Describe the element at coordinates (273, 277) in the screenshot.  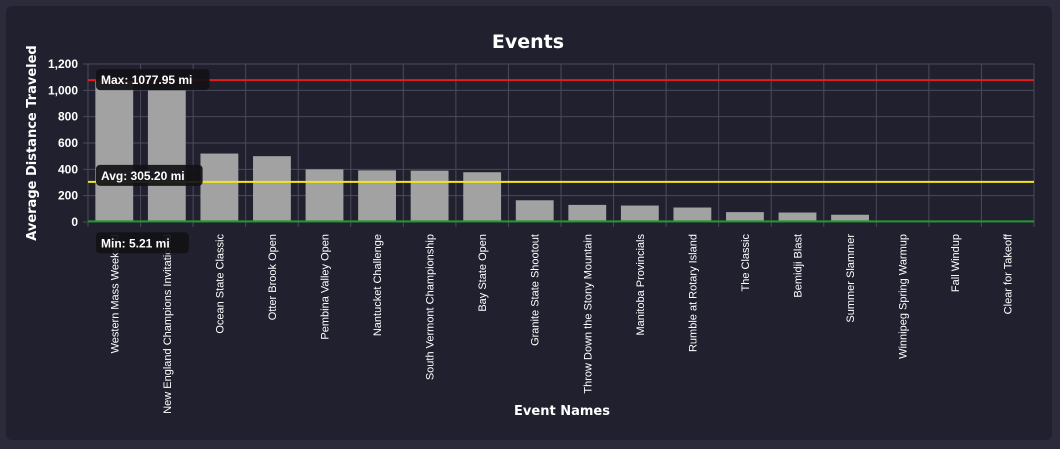
I see `x-tick-label: Otter Brook Open` at that location.